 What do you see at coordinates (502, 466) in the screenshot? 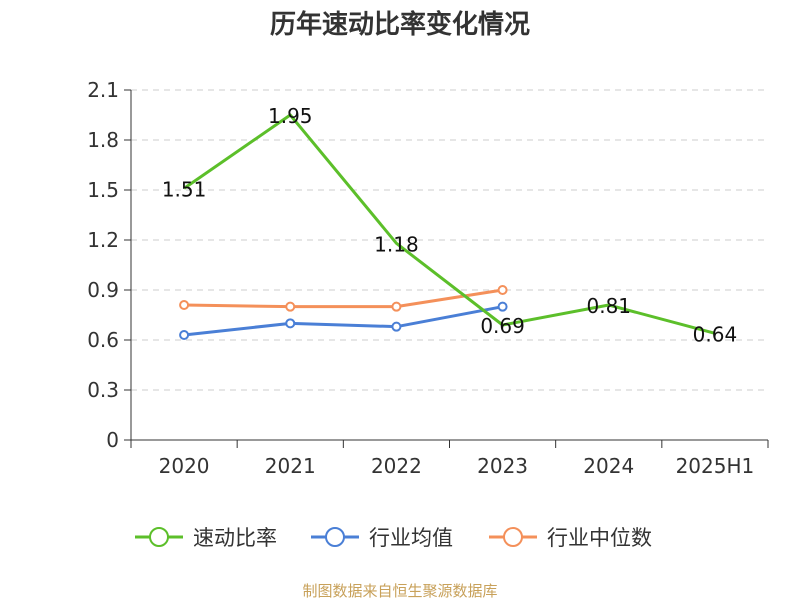
I see `x-tick-label: 2023` at bounding box center [502, 466].